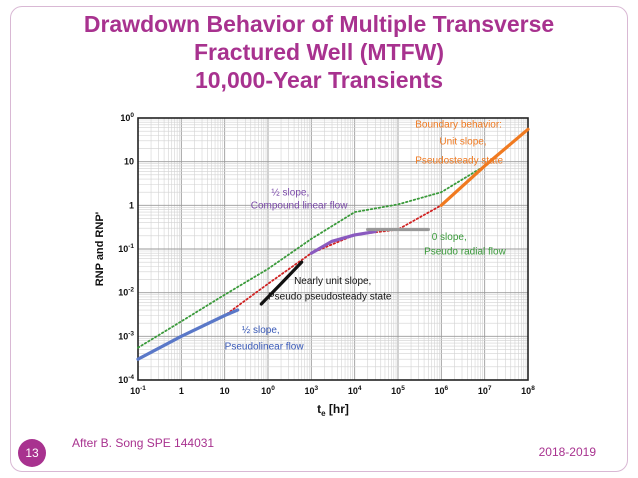  What do you see at coordinates (32, 453) in the screenshot?
I see `slide-number-badge: 13` at bounding box center [32, 453].